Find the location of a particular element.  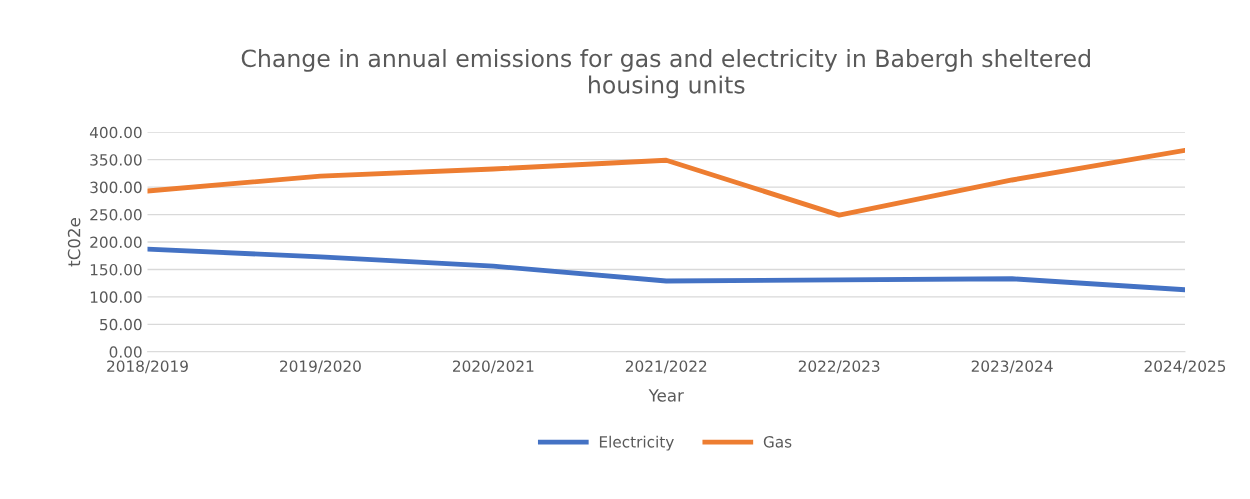

y-tick-label: 150.00 is located at coordinates (116, 269).